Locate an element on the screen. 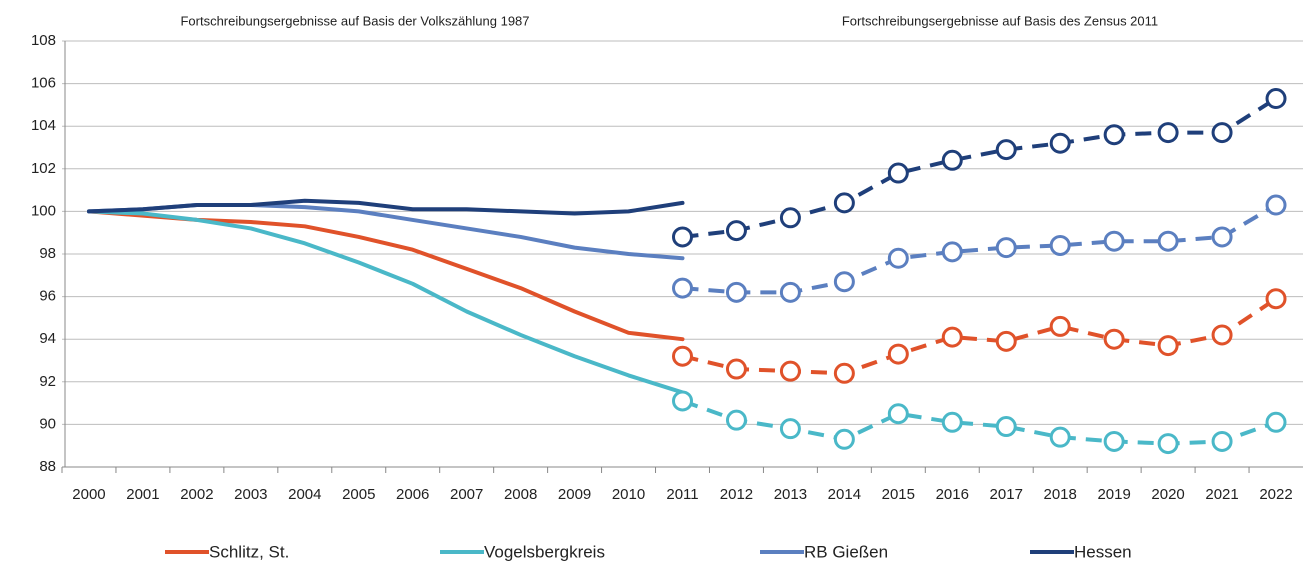 The image size is (1304, 575). y-tick-label: 96 is located at coordinates (47, 296).